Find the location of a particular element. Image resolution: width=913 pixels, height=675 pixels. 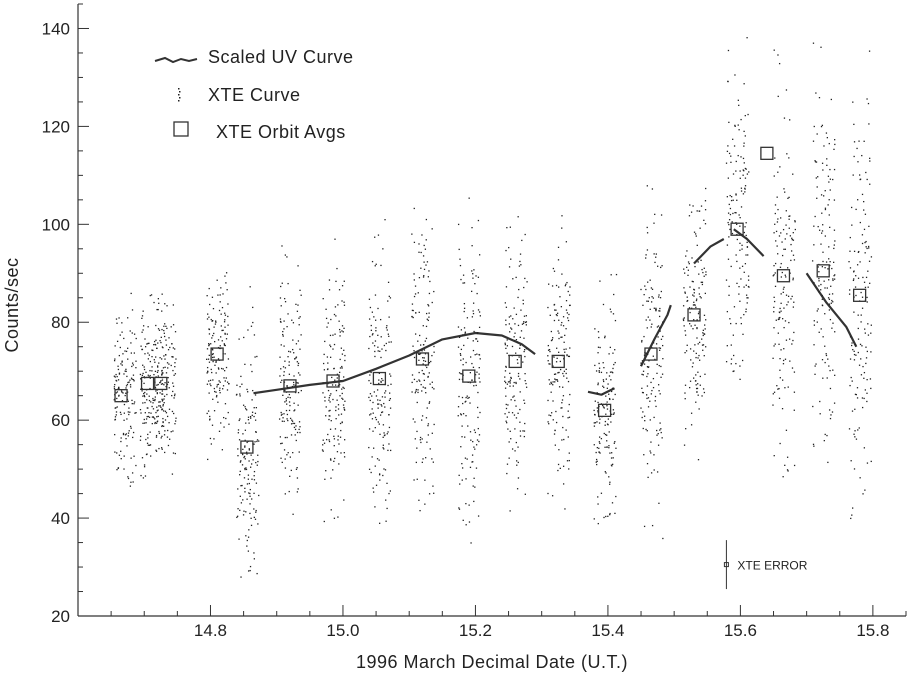

uv-curve-segment is located at coordinates (394, 363).